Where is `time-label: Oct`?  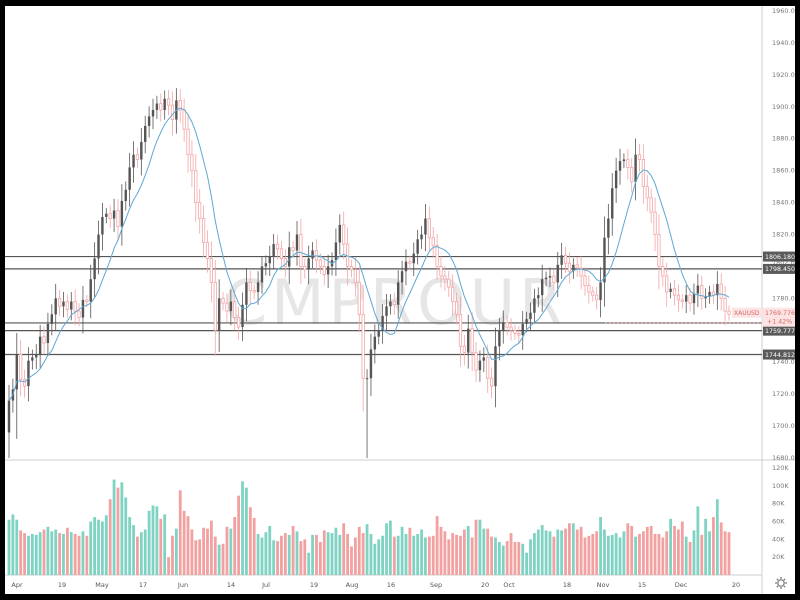
time-label: Oct is located at coordinates (509, 585).